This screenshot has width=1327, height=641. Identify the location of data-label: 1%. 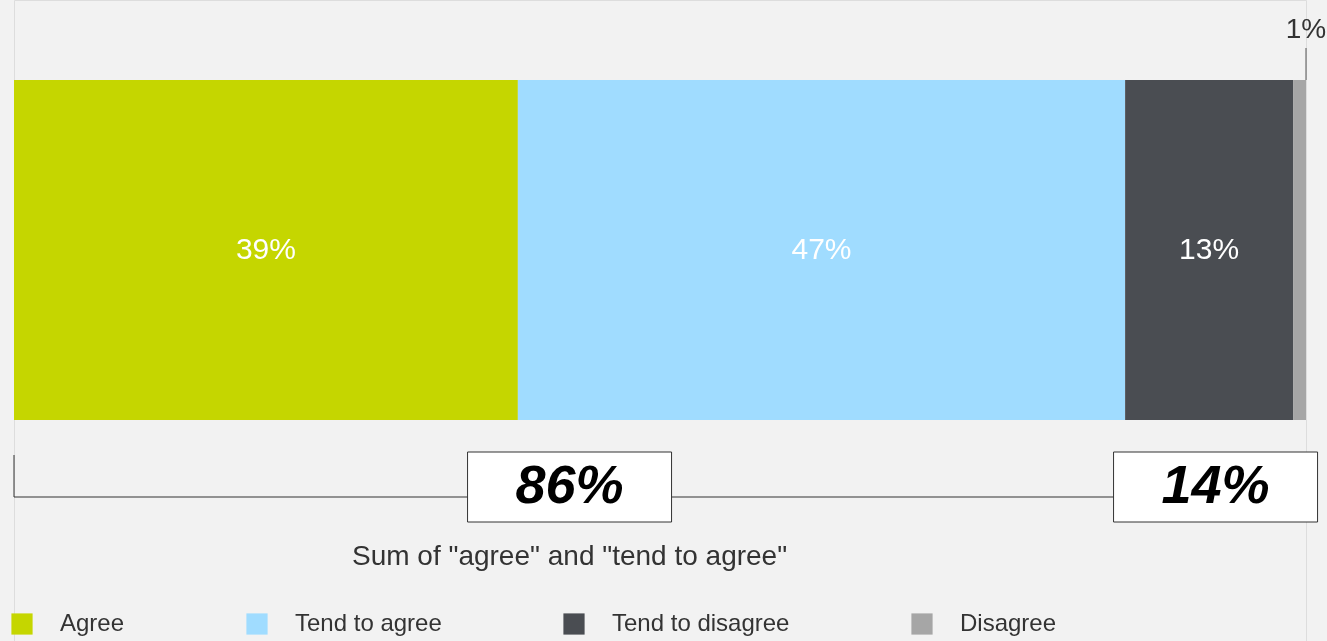
(1306, 28).